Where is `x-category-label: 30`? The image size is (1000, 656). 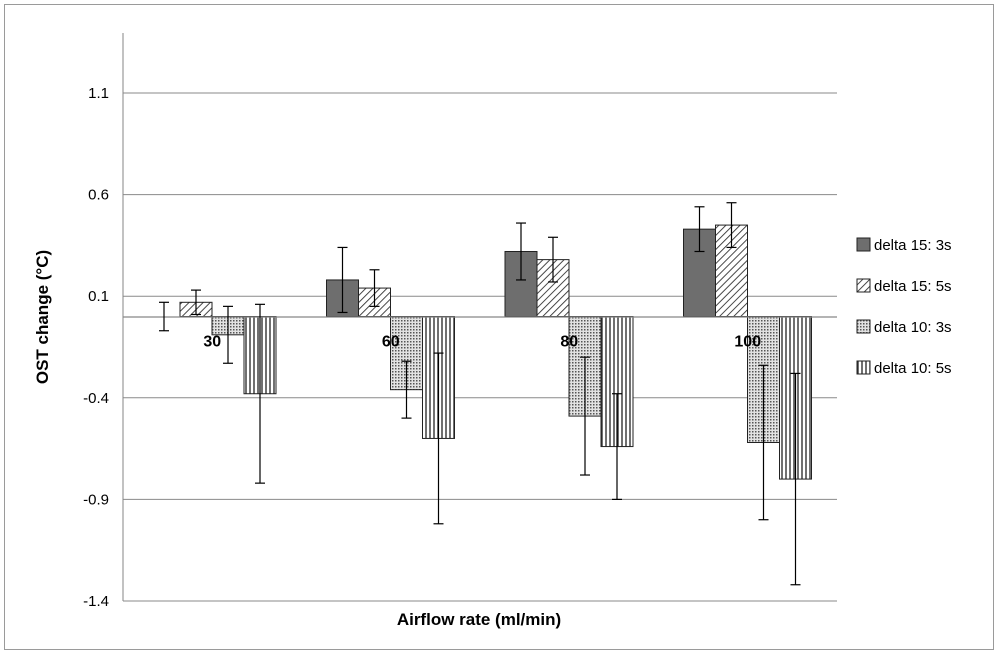
x-category-label: 30 is located at coordinates (212, 342).